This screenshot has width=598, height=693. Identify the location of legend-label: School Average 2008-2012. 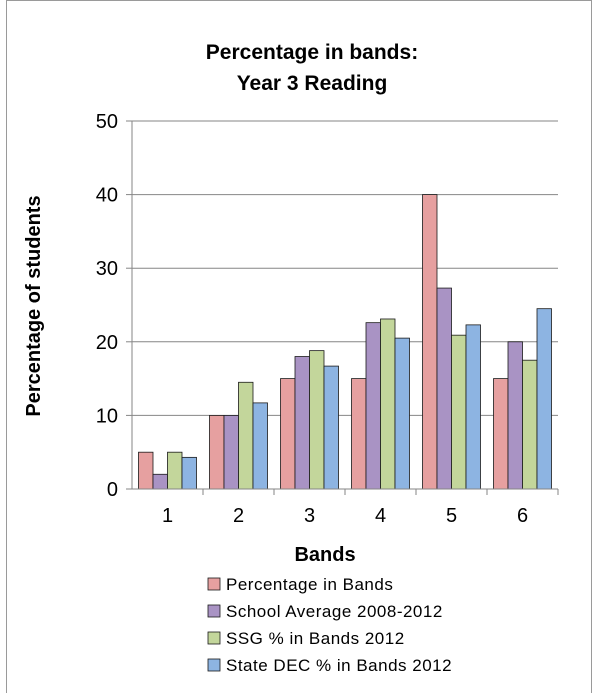
(334, 611).